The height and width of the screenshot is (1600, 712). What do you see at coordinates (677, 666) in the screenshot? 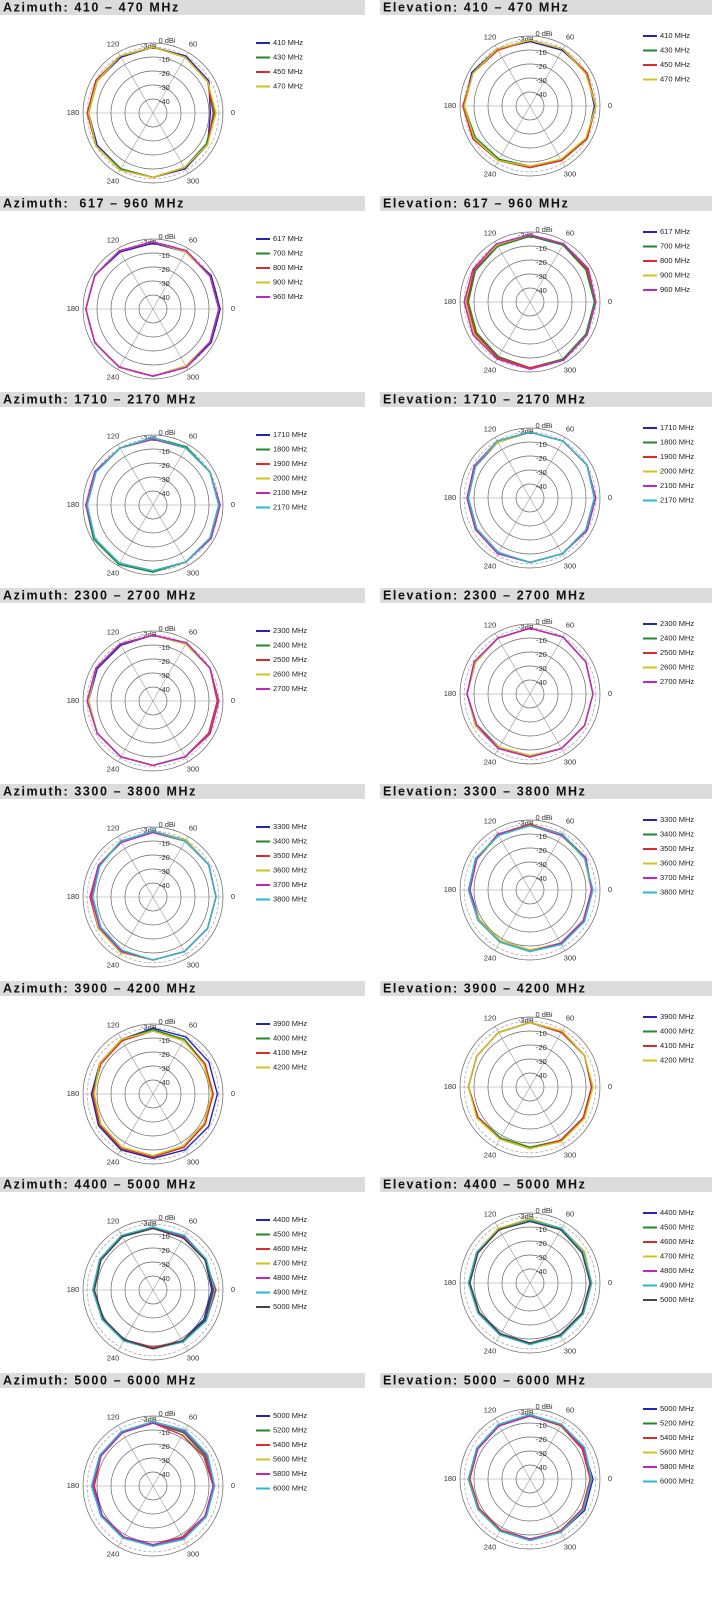
I see `legend-label: 2600 MHz` at bounding box center [677, 666].